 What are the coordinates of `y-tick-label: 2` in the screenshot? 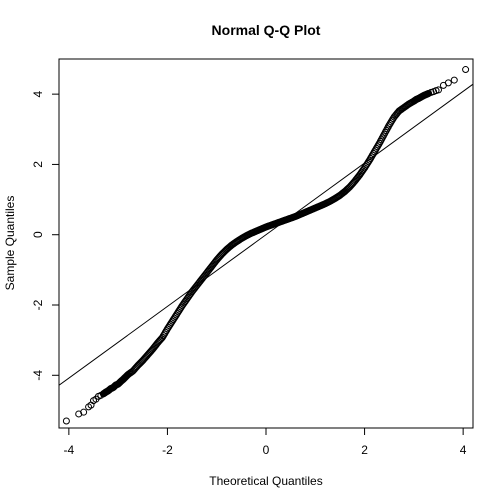 It's located at (38, 164).